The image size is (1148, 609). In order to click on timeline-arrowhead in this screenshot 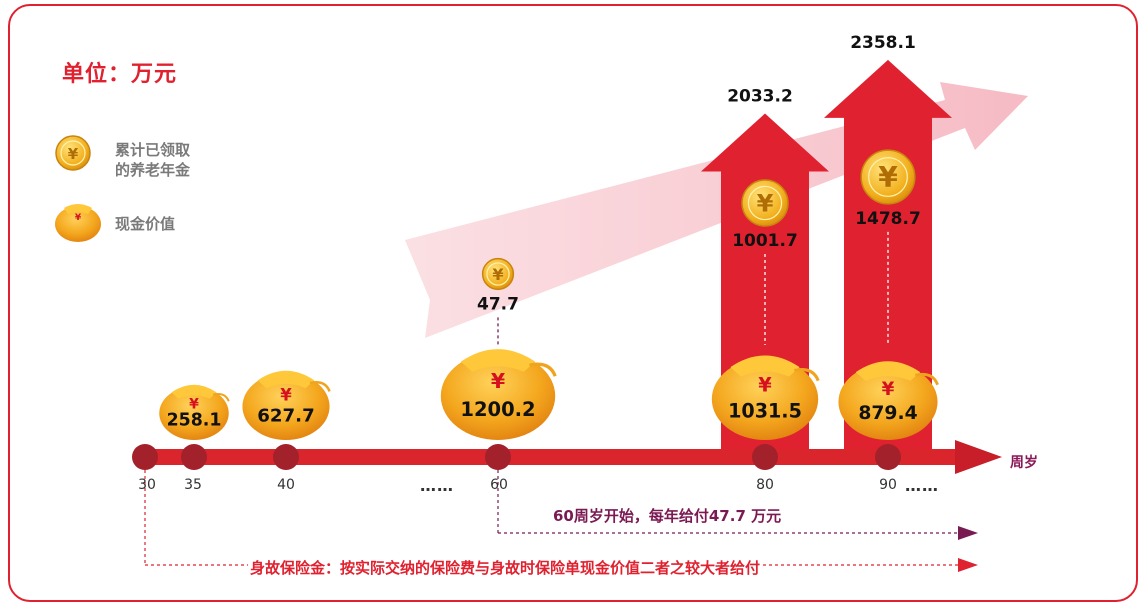, I will do `click(978, 457)`.